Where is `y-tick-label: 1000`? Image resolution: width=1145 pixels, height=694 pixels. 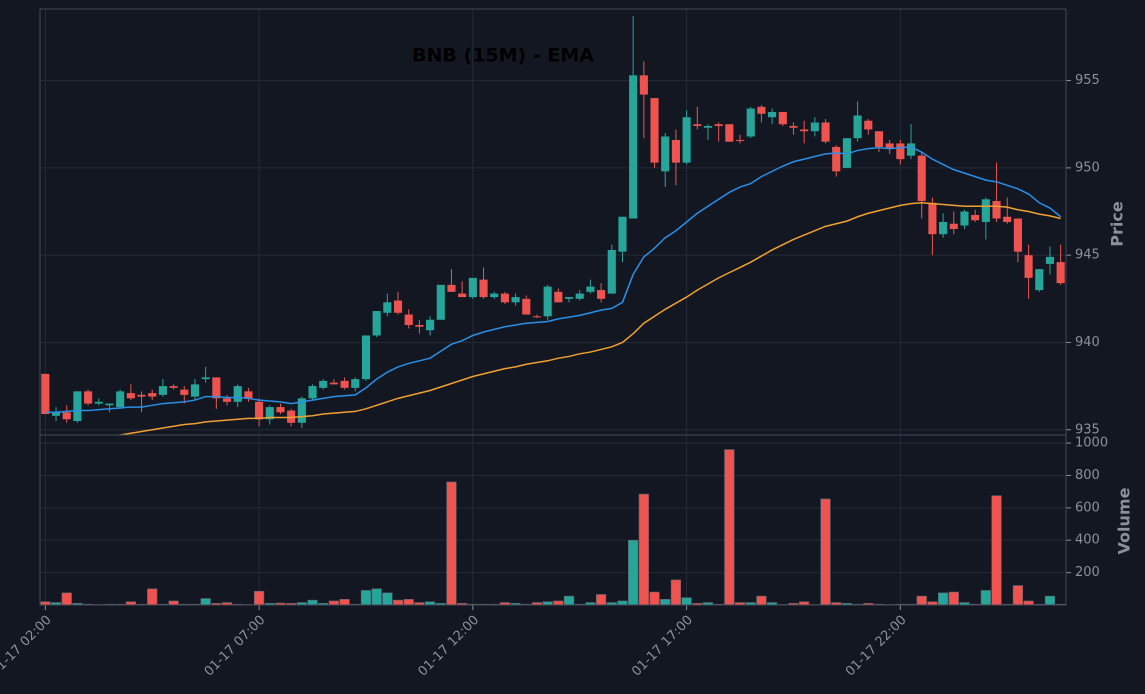 y-tick-label: 1000 is located at coordinates (1091, 443).